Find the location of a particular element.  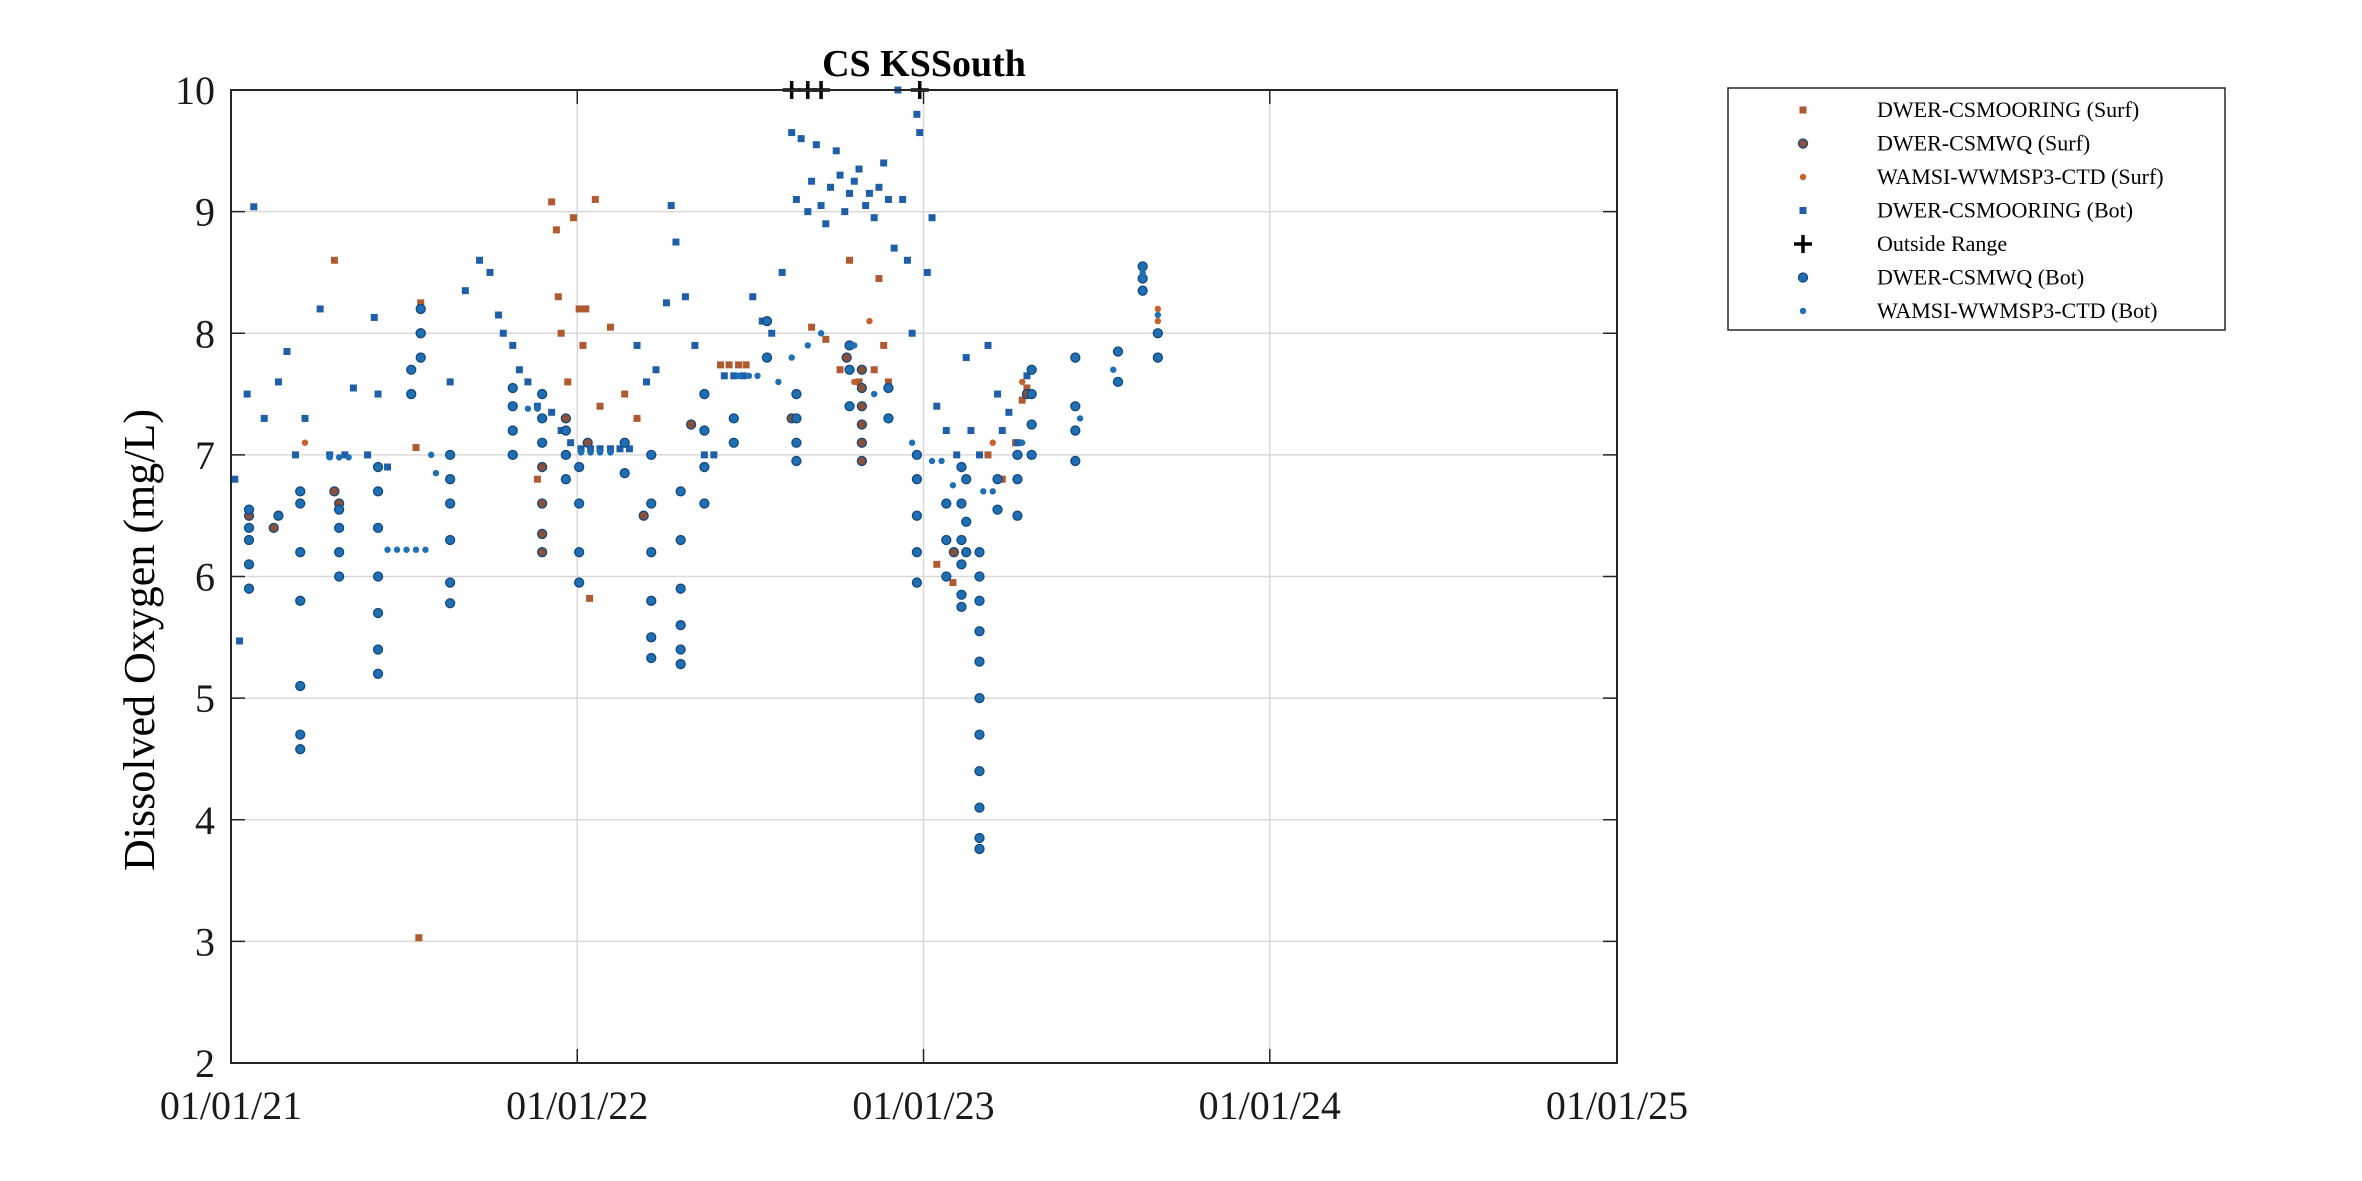

legend-label: WAMSI-WWMSP3-CTD (Bot) is located at coordinates (2017, 310).